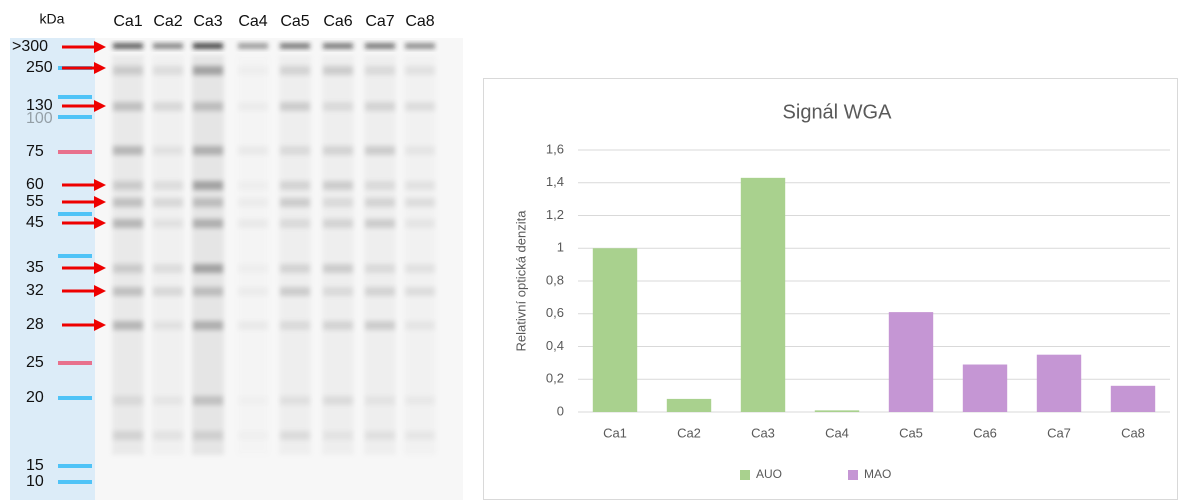  Describe the element at coordinates (520, 281) in the screenshot. I see `y-axis-label: Relativní optická denzita` at that location.